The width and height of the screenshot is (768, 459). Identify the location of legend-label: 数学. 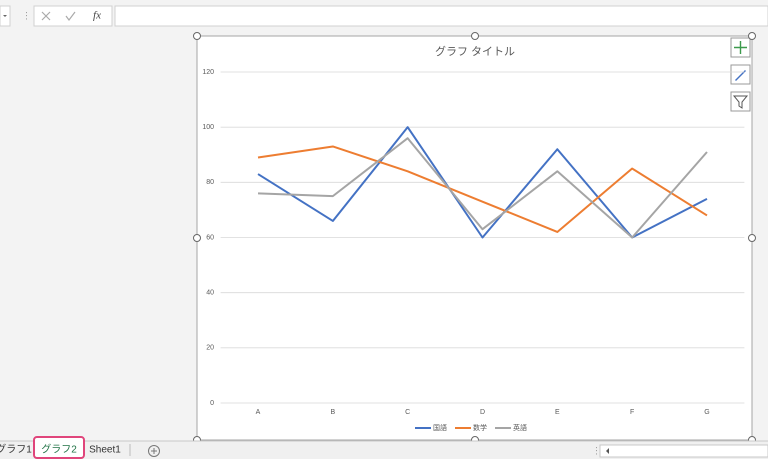
(480, 427).